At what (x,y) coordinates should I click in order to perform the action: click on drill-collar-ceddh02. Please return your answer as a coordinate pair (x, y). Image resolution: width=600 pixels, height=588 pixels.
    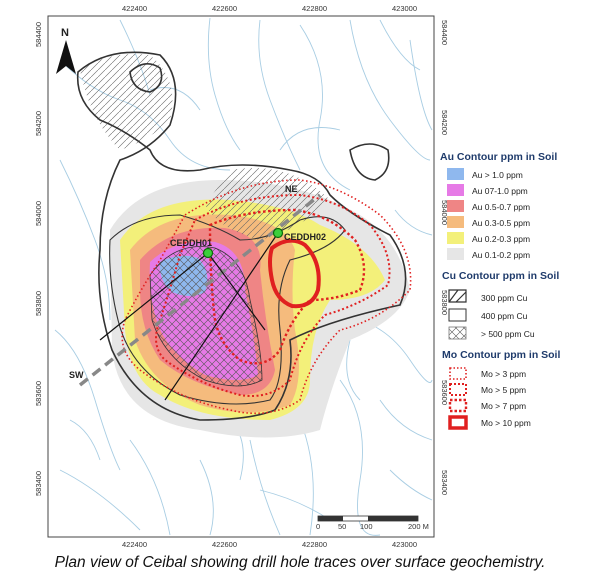
    Looking at the image, I should click on (278, 233).